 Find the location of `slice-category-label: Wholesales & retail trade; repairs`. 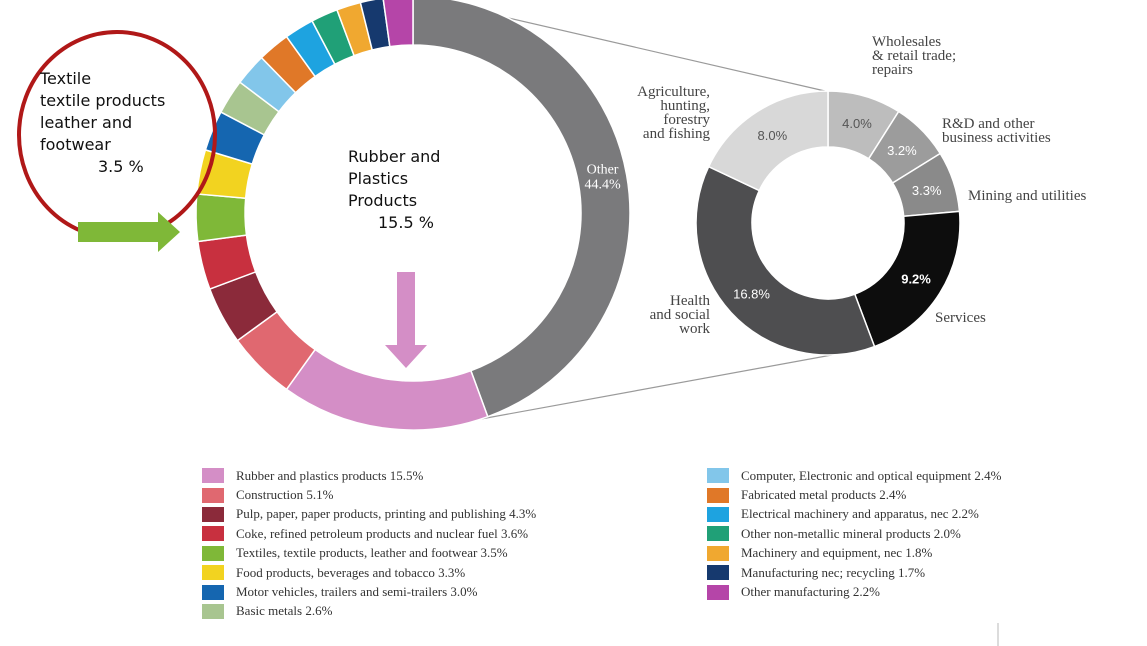

slice-category-label: Wholesales & retail trade; repairs is located at coordinates (914, 56).